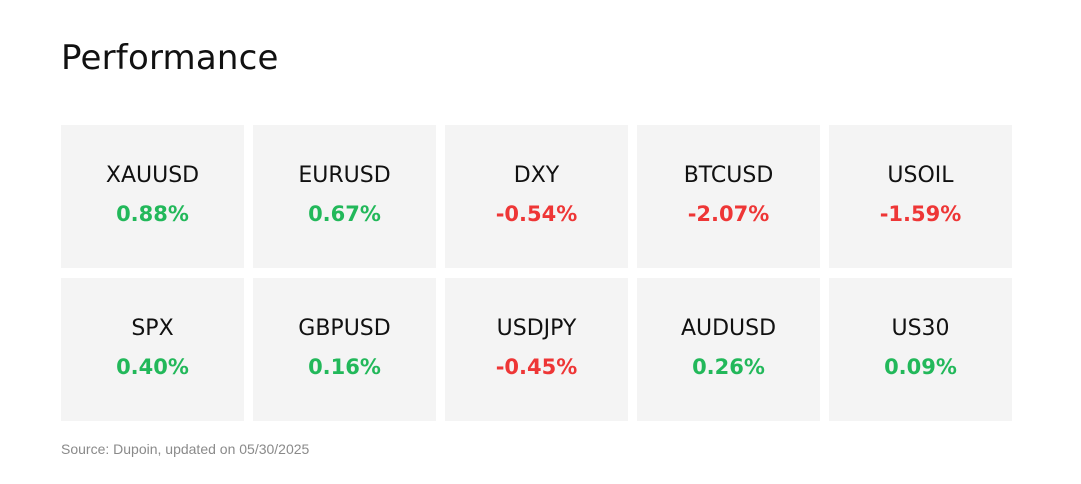 The height and width of the screenshot is (484, 1081). Describe the element at coordinates (728, 328) in the screenshot. I see `instrument-symbol: AUDUSD` at that location.